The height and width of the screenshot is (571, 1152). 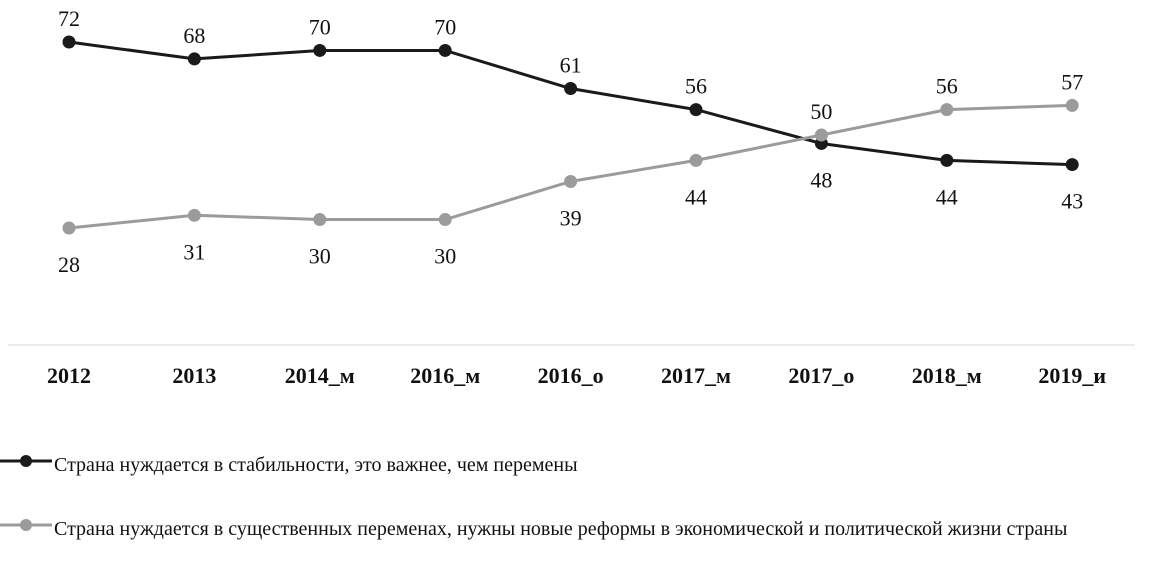 I want to click on x-tick-label-6: 2017_о, so click(x=821, y=375).